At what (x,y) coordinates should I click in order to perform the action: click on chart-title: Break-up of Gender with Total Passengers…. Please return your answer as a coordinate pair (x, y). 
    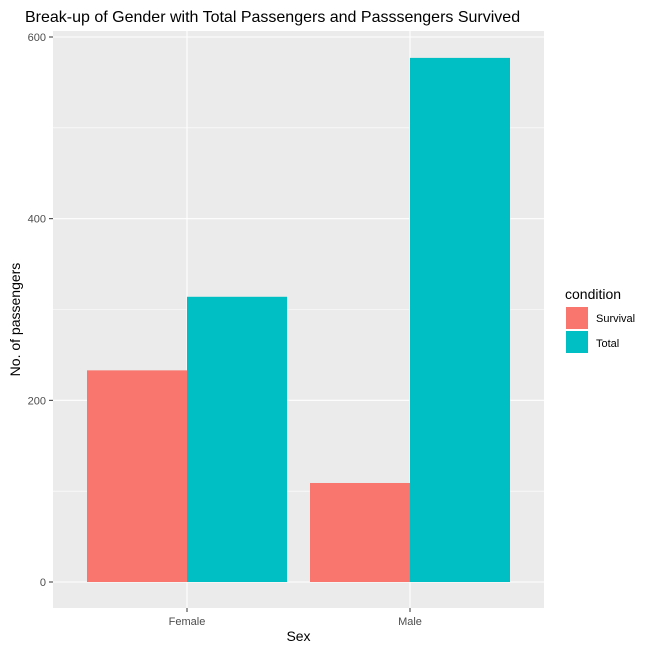
    Looking at the image, I should click on (272, 17).